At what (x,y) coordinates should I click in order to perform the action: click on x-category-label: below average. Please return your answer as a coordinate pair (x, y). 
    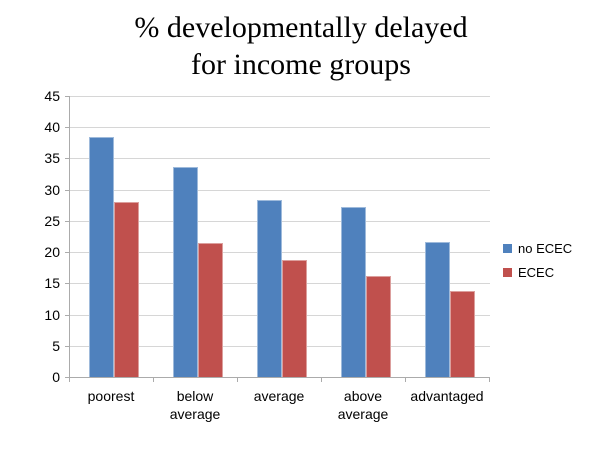
    Looking at the image, I should click on (195, 405).